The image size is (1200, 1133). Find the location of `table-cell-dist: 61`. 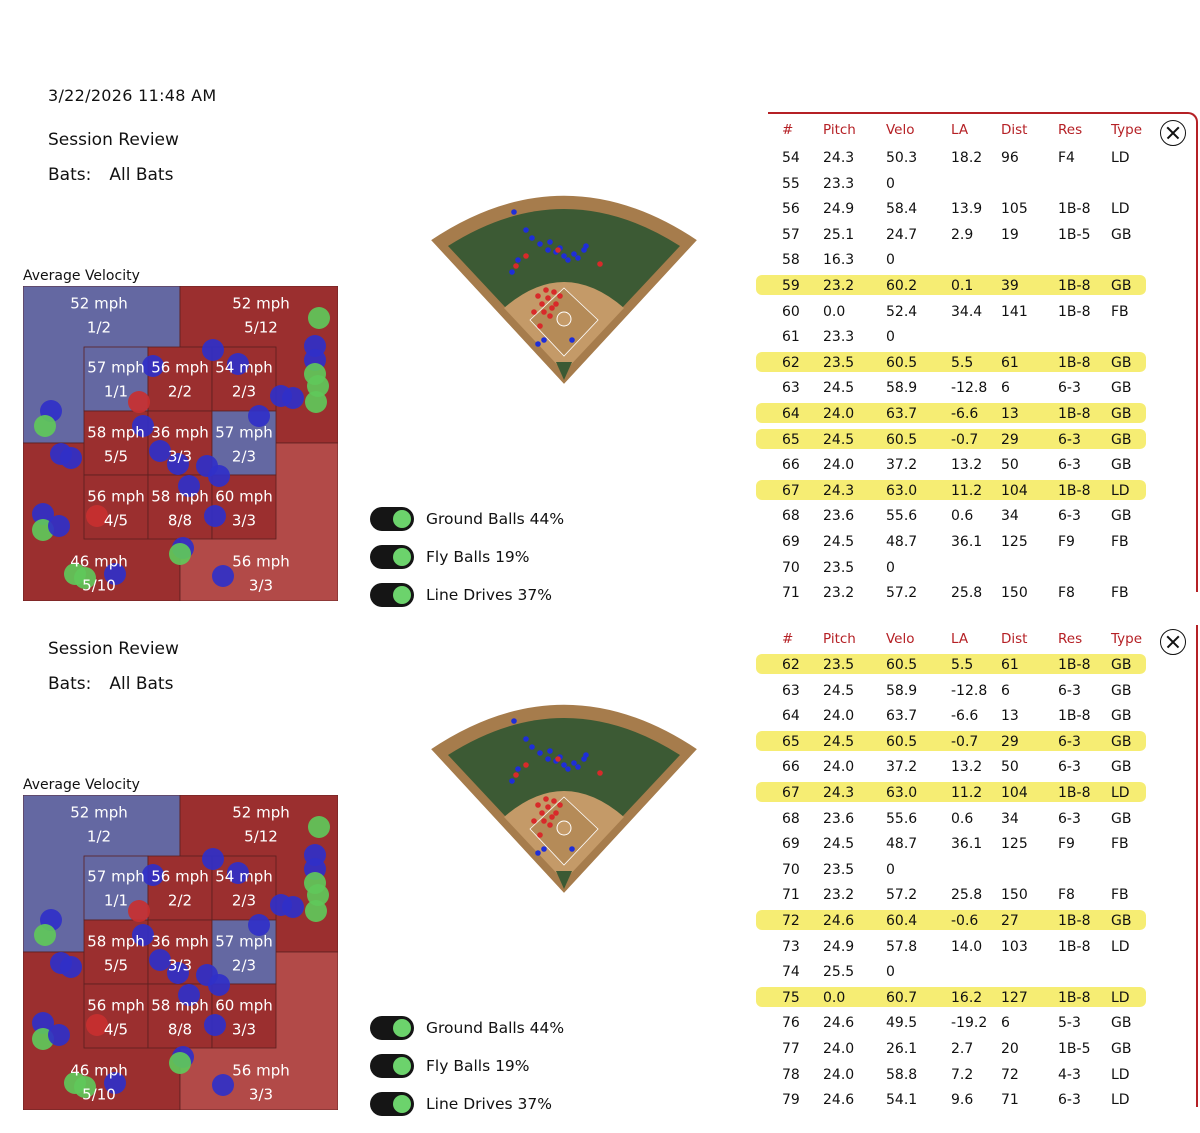

table-cell-dist: 61 is located at coordinates (1010, 665).